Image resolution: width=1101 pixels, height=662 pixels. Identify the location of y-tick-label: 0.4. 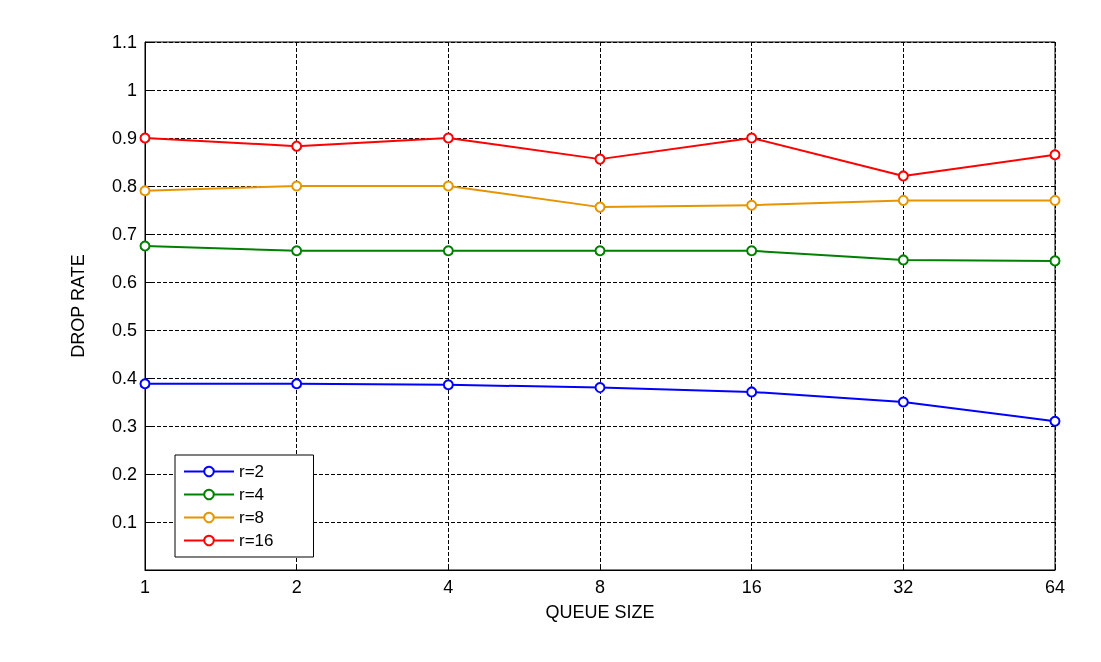
(124, 378).